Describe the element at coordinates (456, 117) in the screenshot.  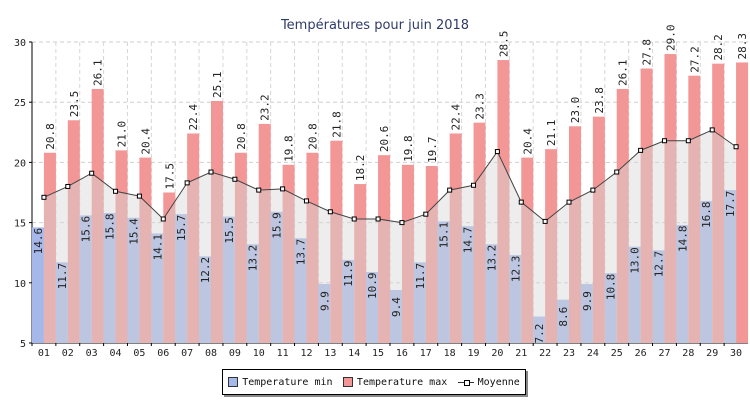
I see `data-label-max: 22.4` at that location.